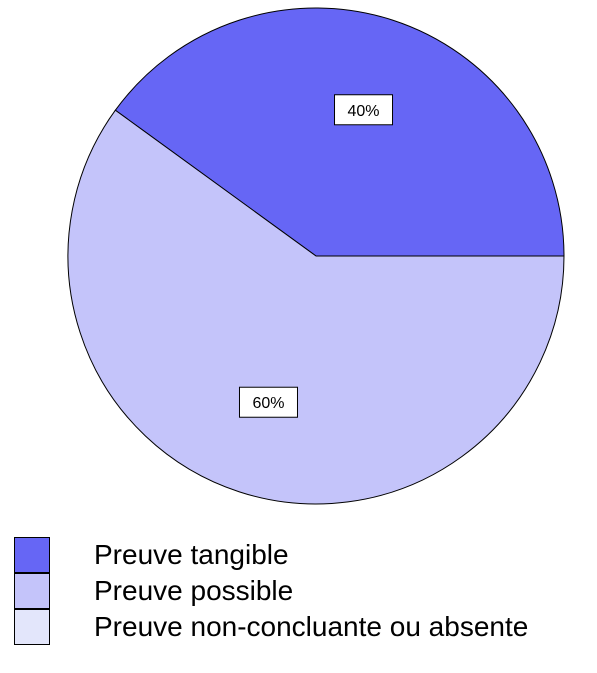  I want to click on legend-label-preuve-tangible: Preuve tangible, so click(191, 554).